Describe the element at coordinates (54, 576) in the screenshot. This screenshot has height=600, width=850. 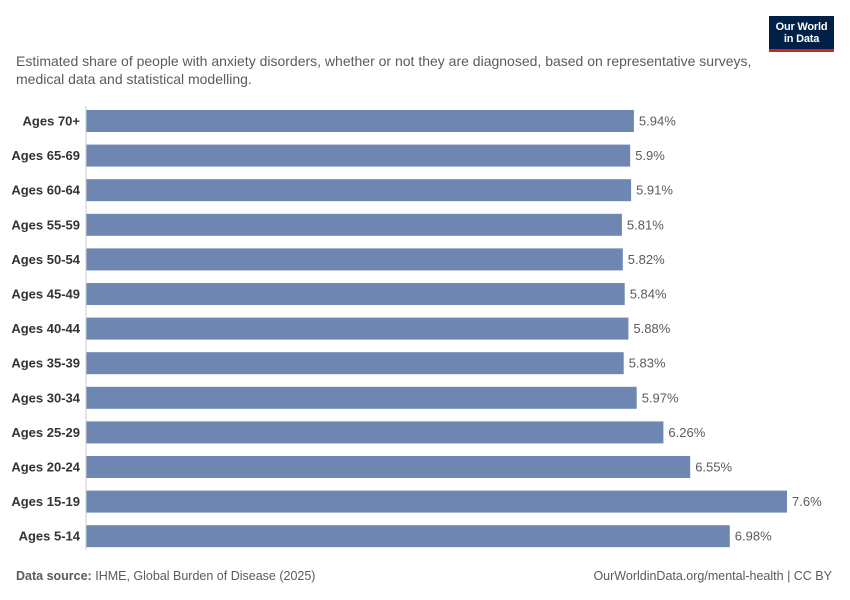
I see `data-source-label: Data source:` at that location.